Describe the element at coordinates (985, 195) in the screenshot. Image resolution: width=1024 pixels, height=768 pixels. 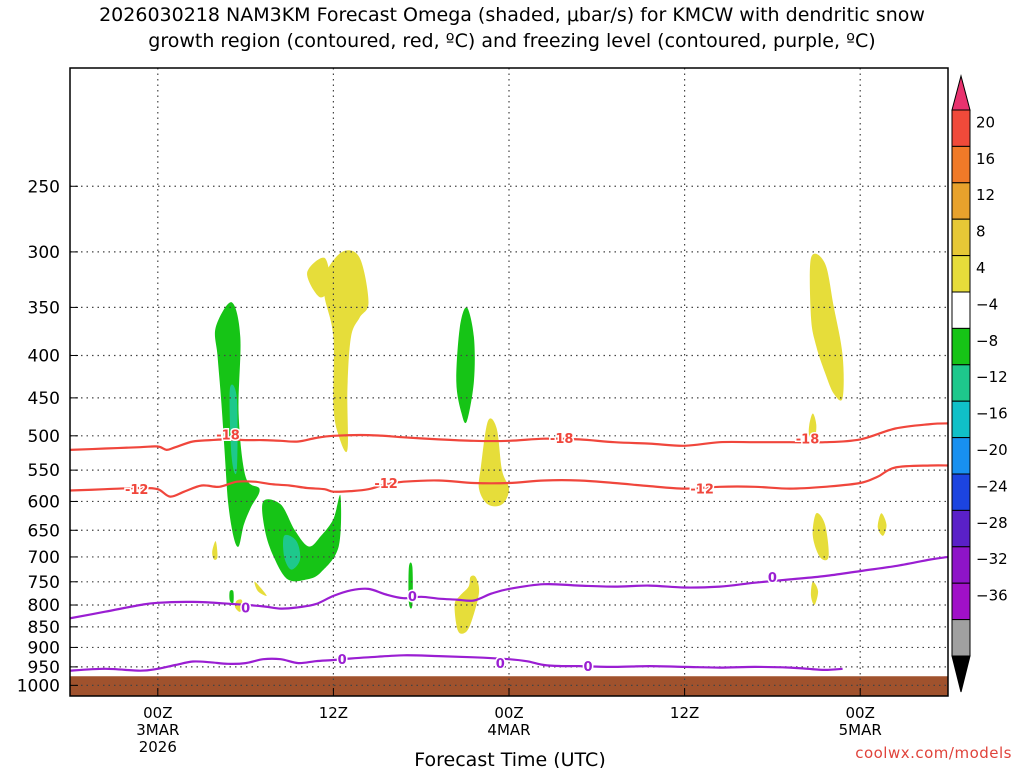
I see `colorbar-label: 12` at that location.